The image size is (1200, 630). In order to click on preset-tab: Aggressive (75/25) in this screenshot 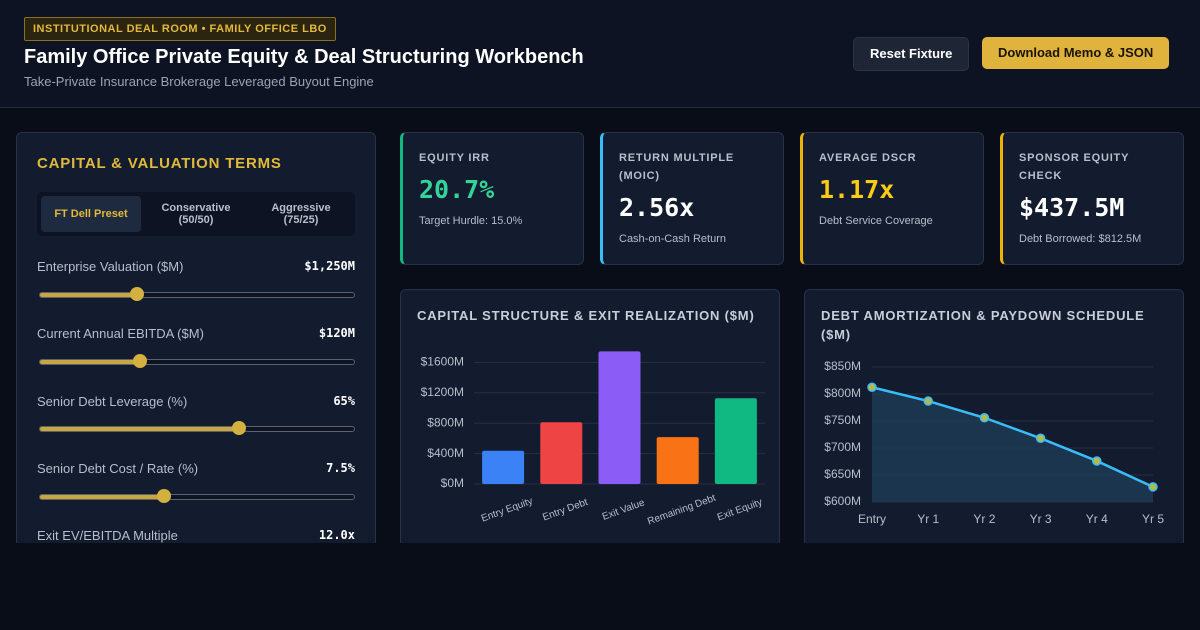, I will do `click(301, 214)`.